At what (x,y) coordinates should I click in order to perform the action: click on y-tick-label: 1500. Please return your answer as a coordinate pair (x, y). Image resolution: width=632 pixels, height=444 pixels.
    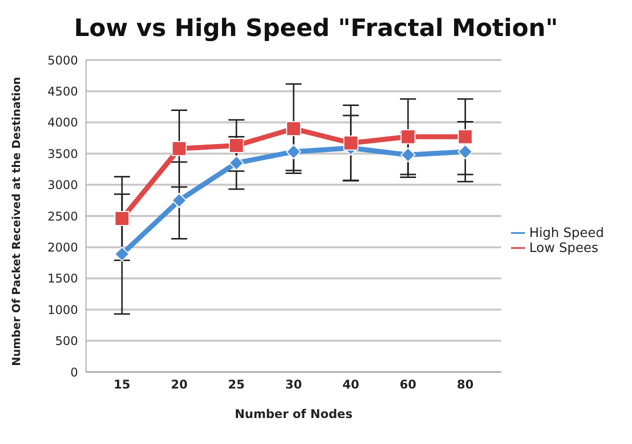
    Looking at the image, I should click on (62, 279).